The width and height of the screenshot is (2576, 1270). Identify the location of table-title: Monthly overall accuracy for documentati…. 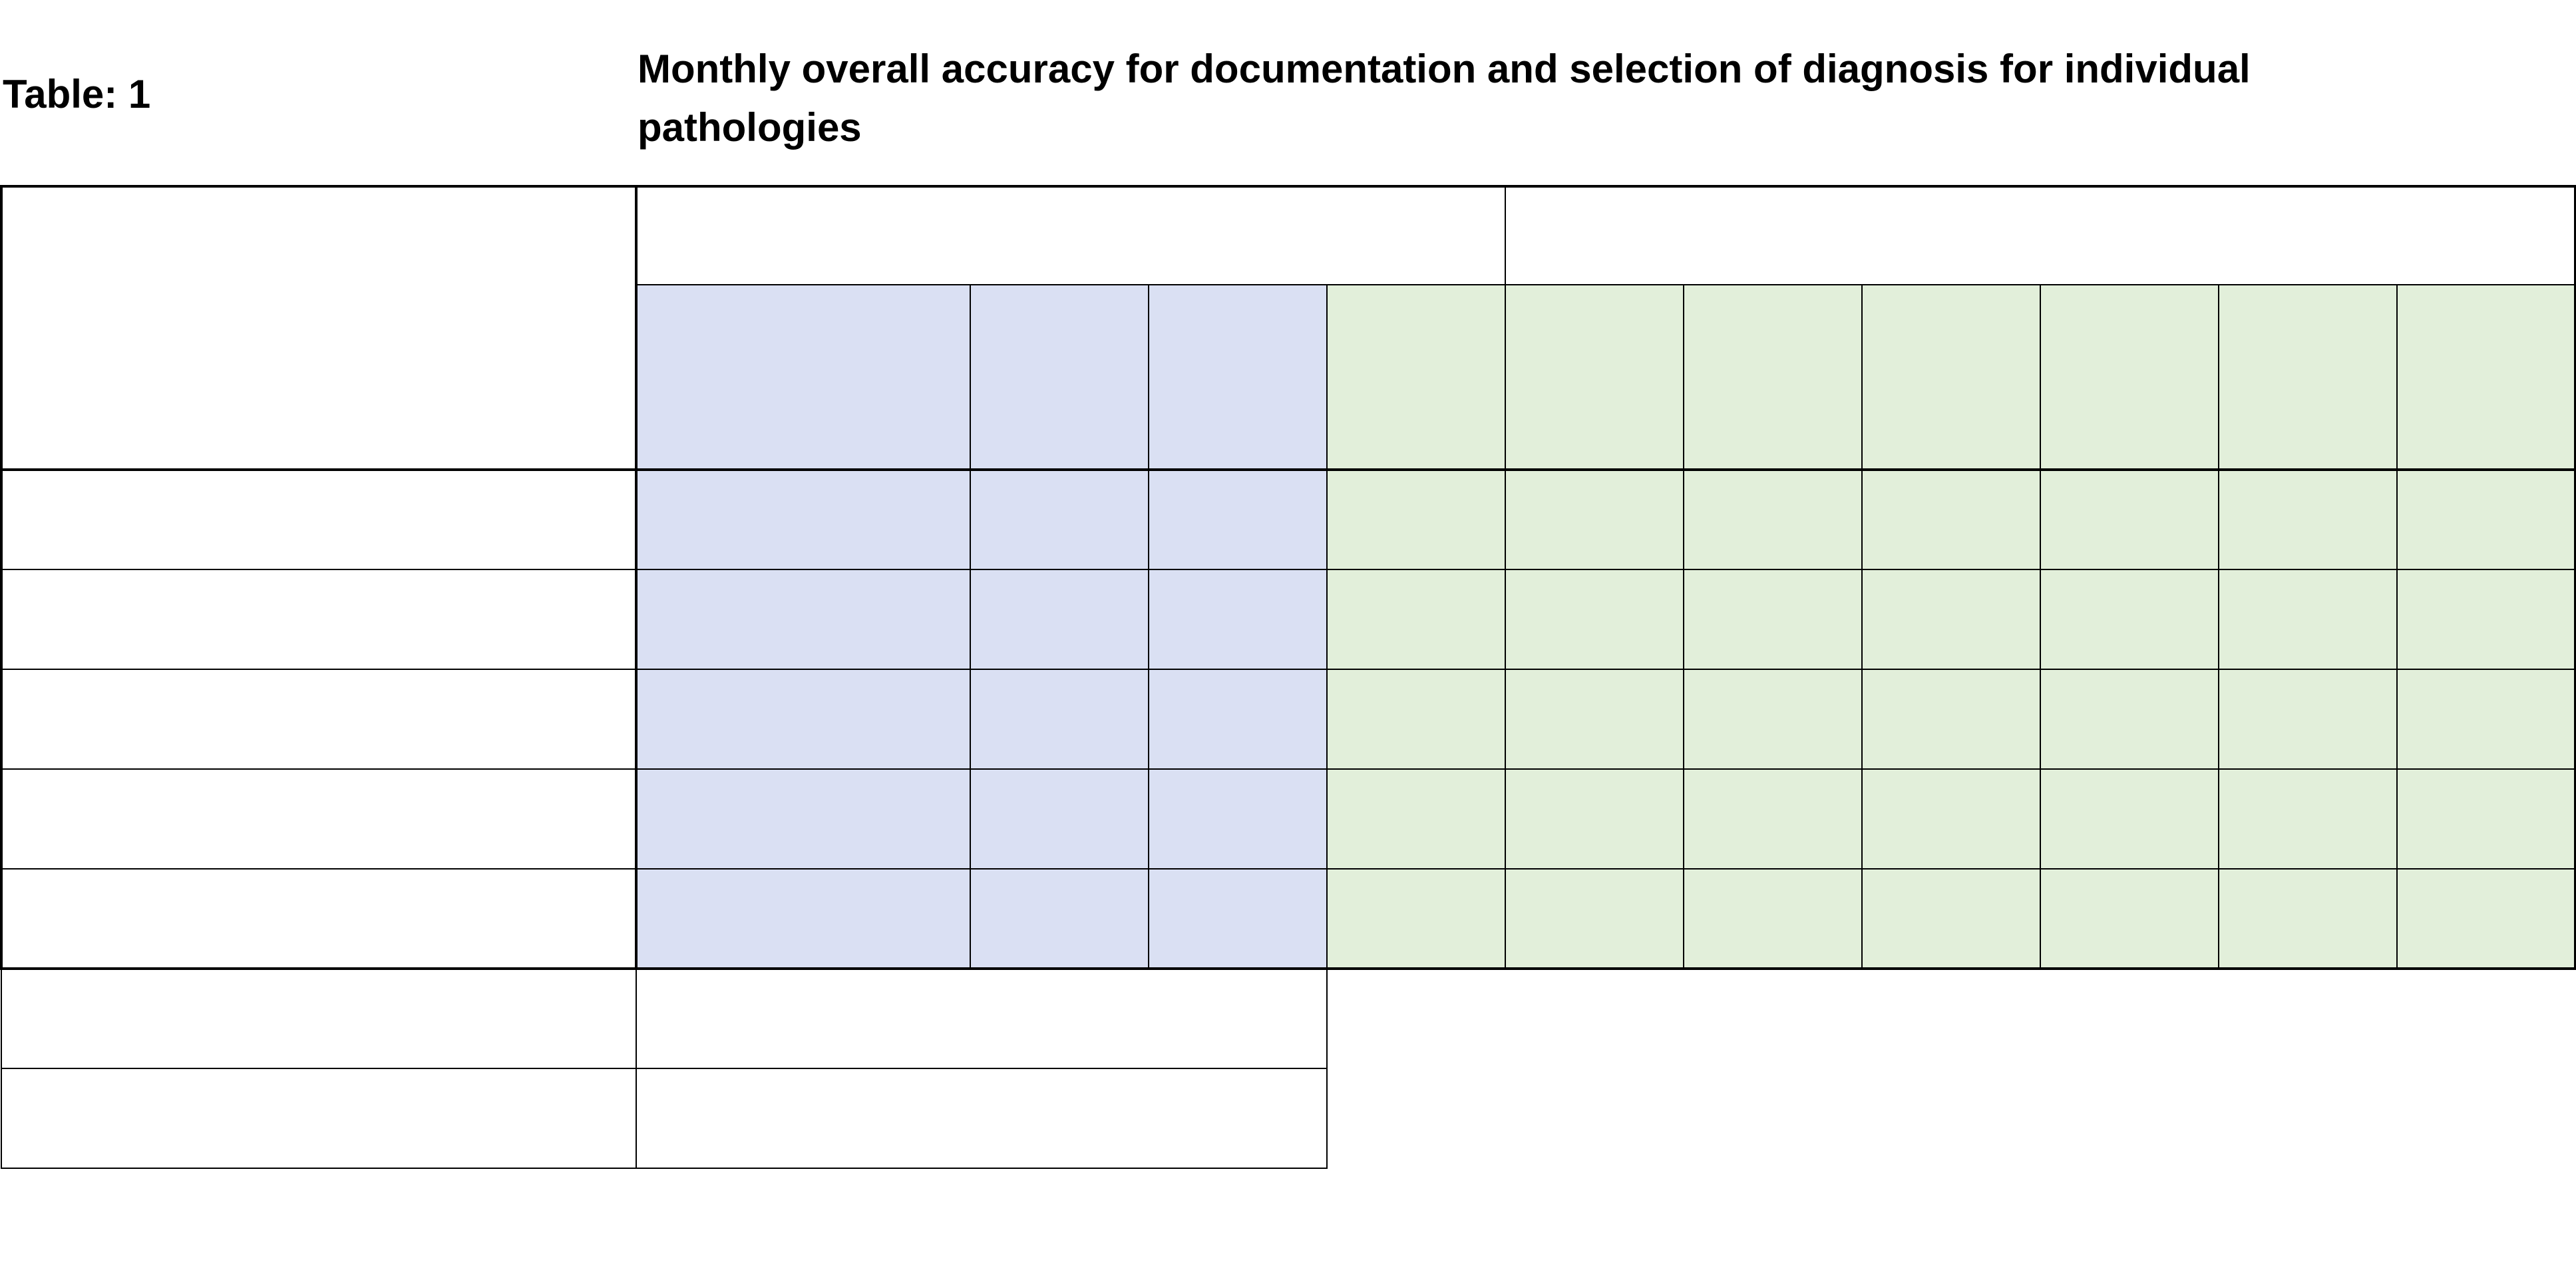
(1444, 99).